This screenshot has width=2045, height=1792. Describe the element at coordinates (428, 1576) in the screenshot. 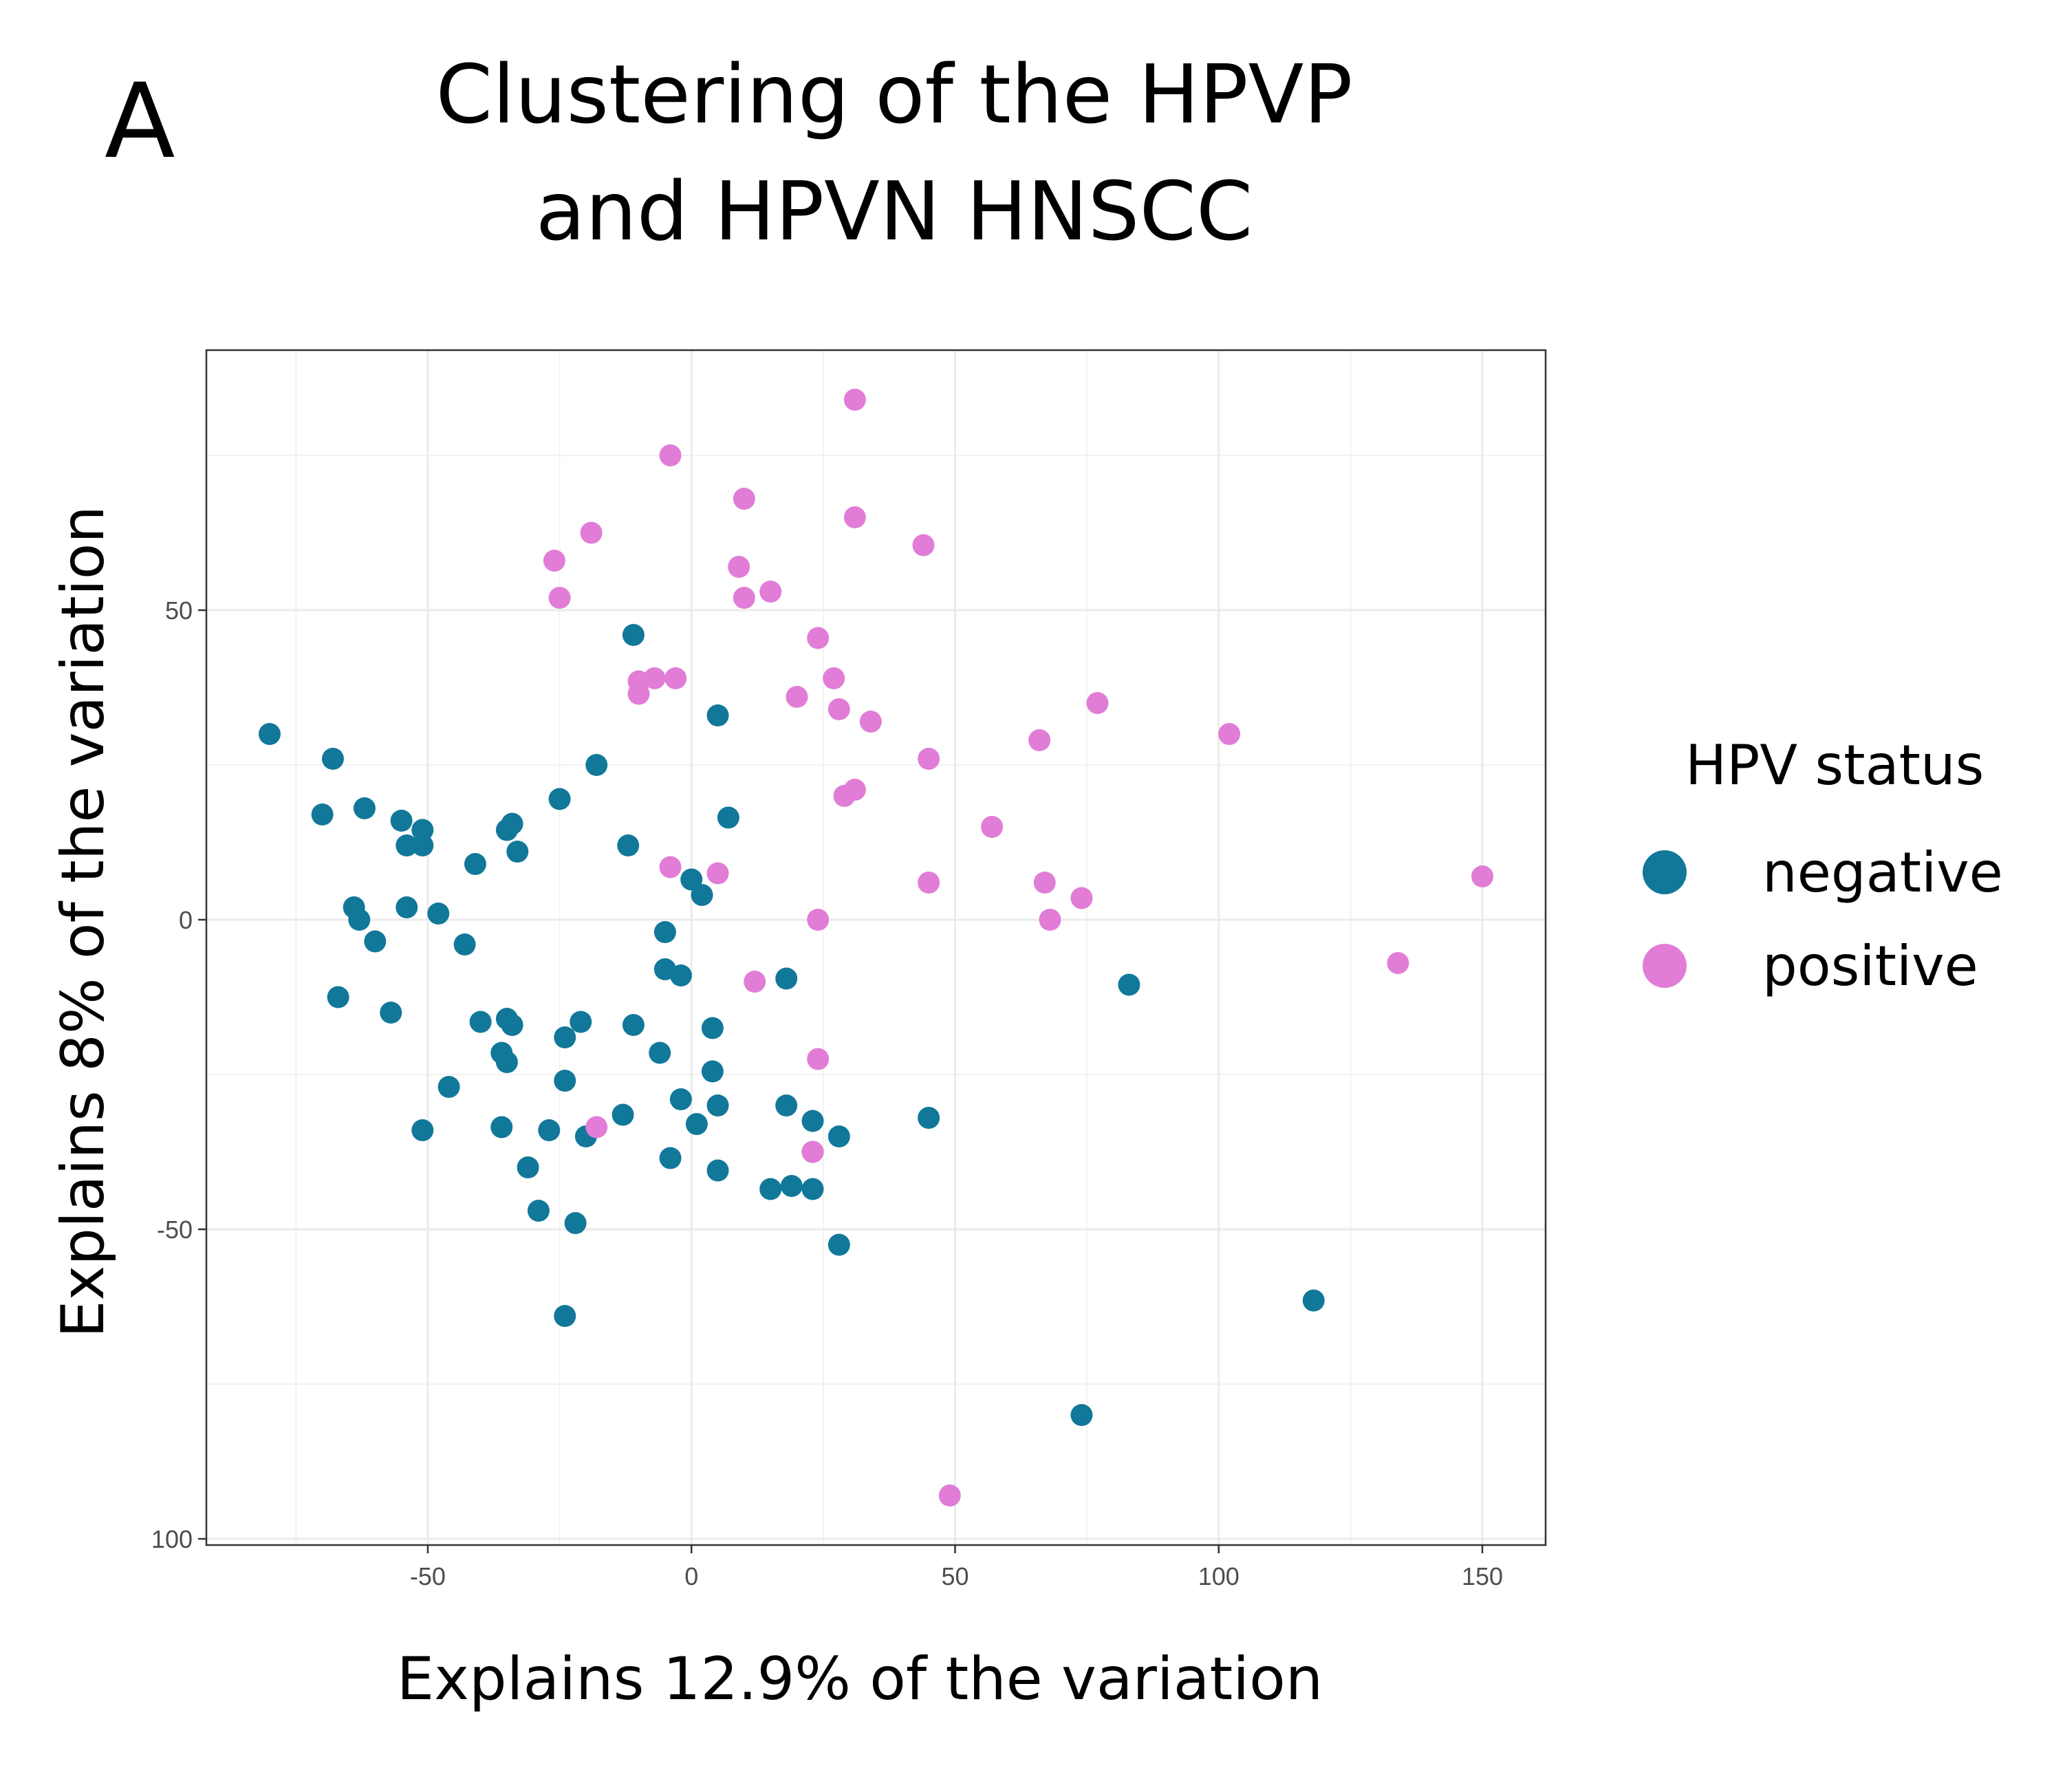

I see `x-tick-label: -50` at that location.